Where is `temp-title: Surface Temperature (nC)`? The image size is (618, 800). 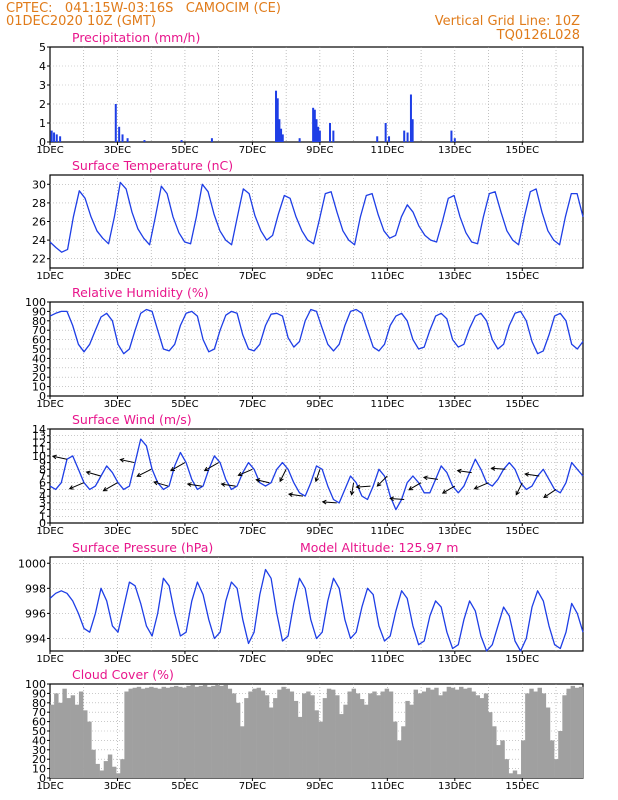
temp-title: Surface Temperature (nC) is located at coordinates (152, 165).